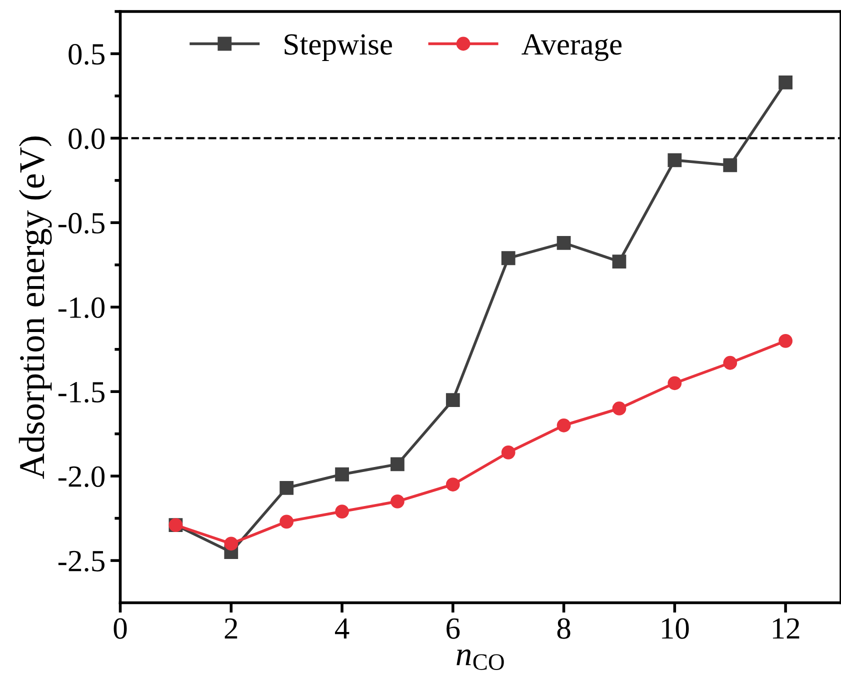 Image resolution: width=841 pixels, height=675 pixels. I want to click on x-tick-label: 4, so click(342, 628).